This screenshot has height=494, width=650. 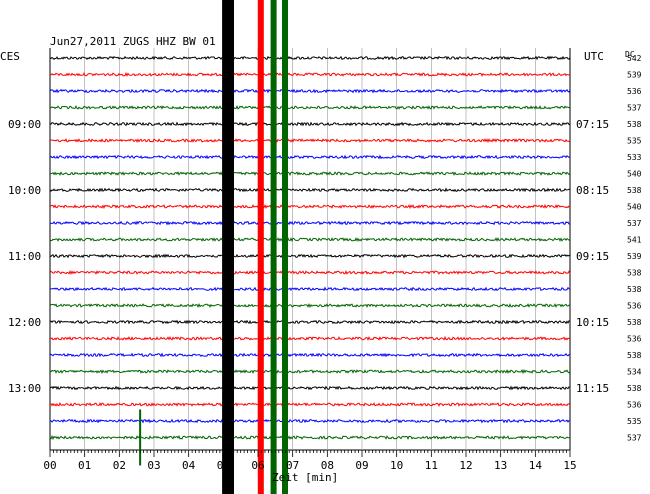 I want to click on left-hour-labels: 09:00 10:00 11:00 12:00 13:00, so click(x=24, y=256).